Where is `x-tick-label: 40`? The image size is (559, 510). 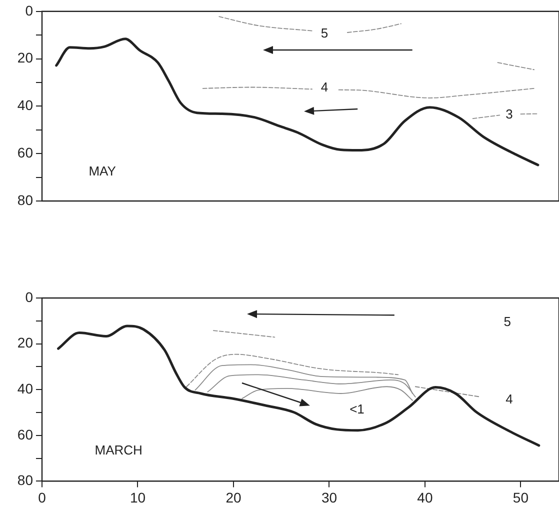
x-tick-label: 40 is located at coordinates (425, 497).